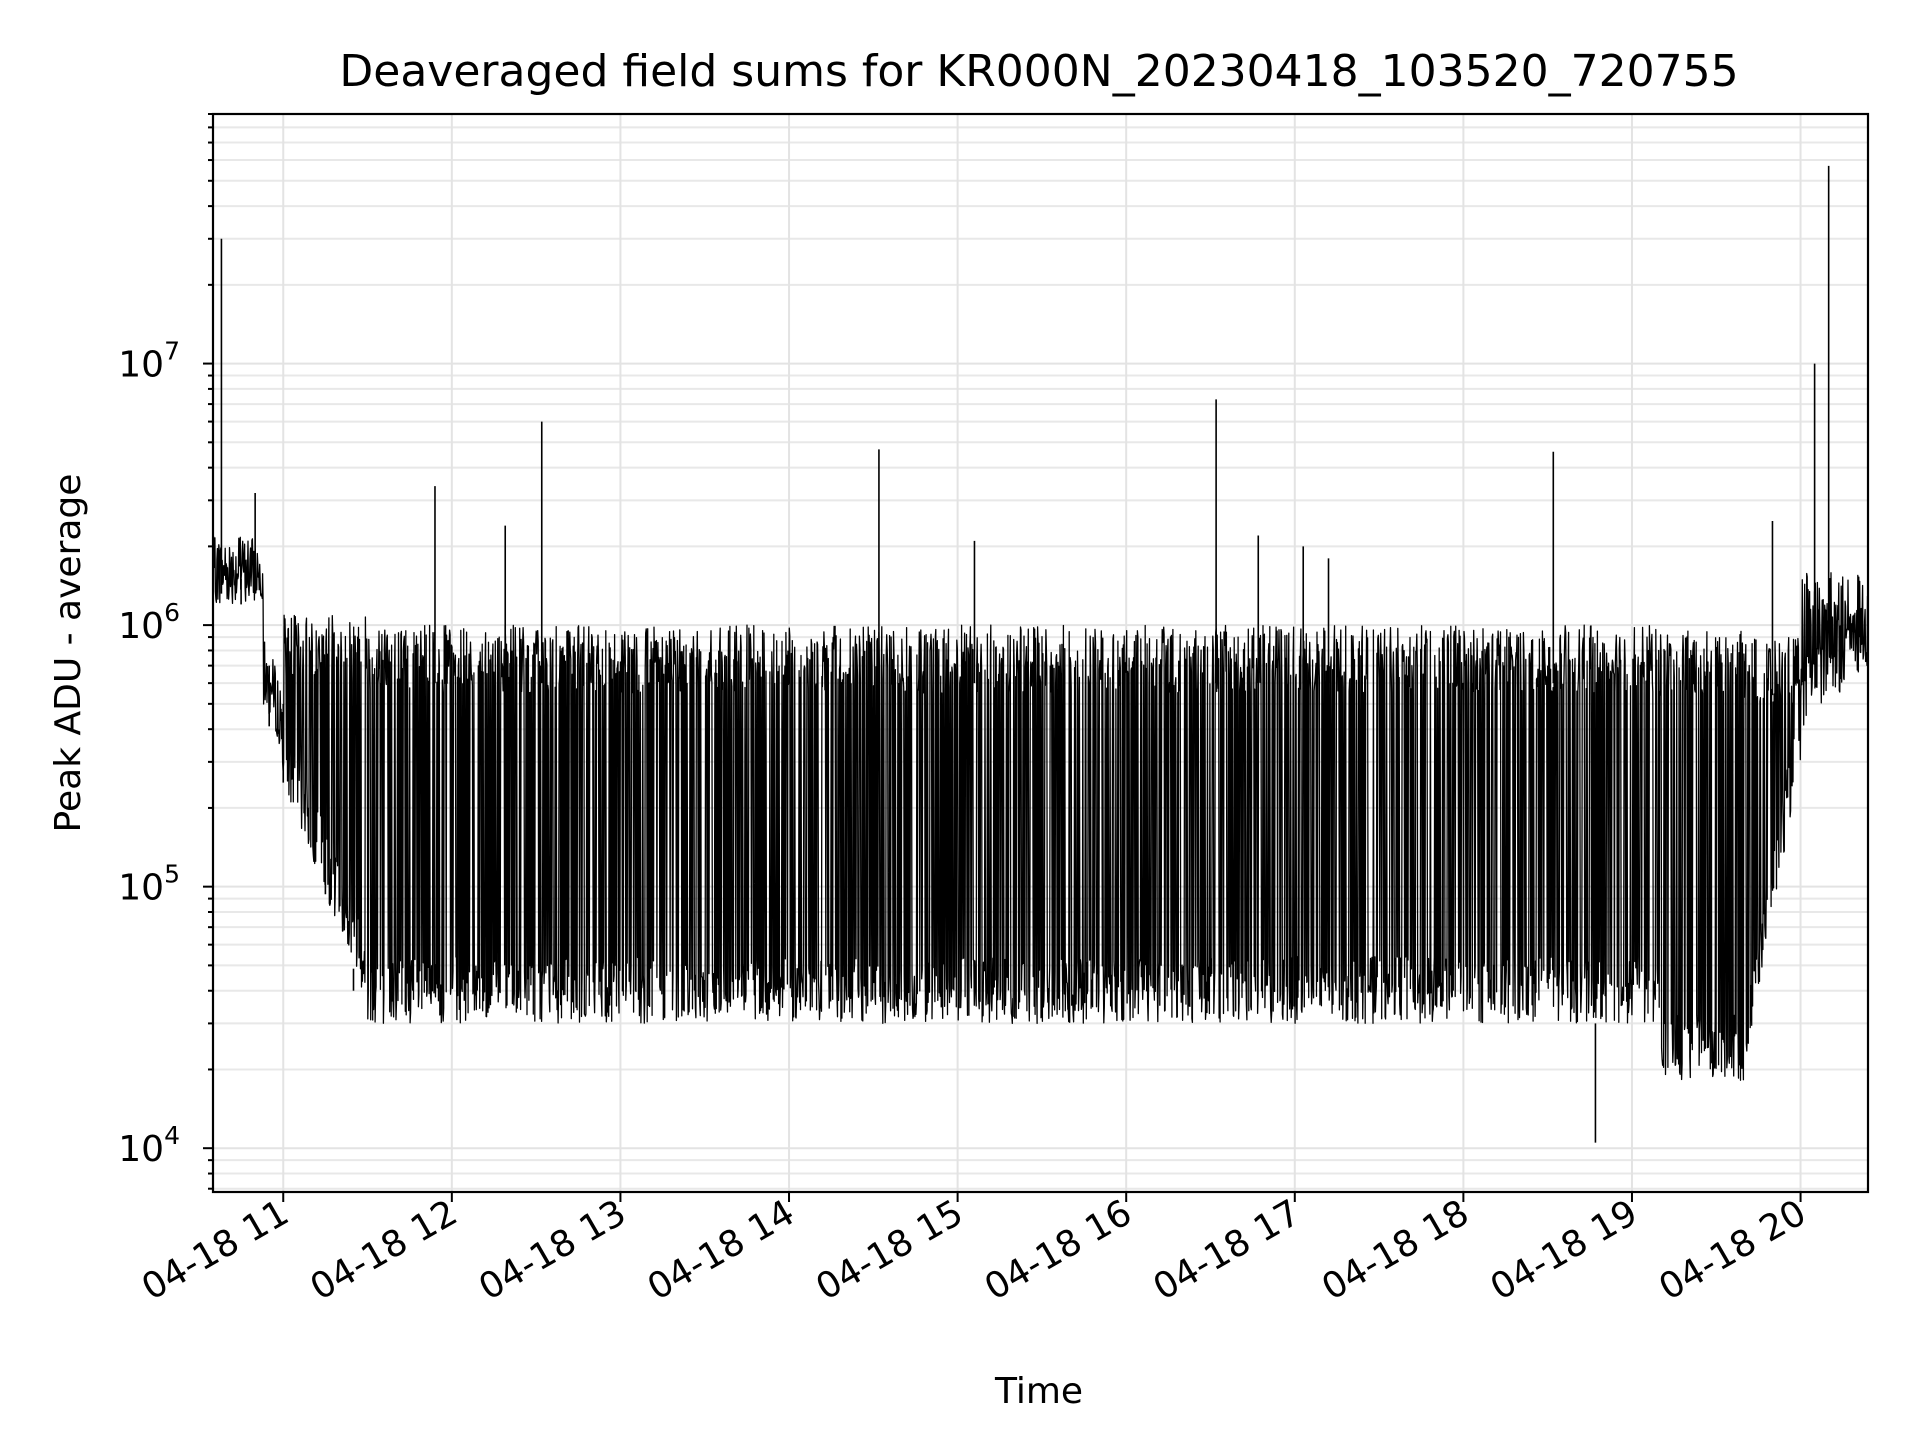  I want to click on x-tick-label: 04-18 16, so click(1058, 1250).